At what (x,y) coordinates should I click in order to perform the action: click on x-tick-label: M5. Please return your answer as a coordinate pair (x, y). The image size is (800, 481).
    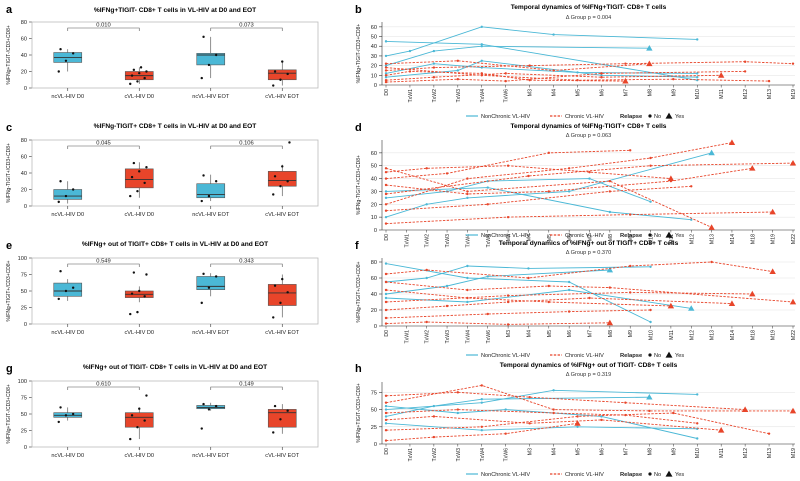
    Looking at the image, I should click on (550, 333).